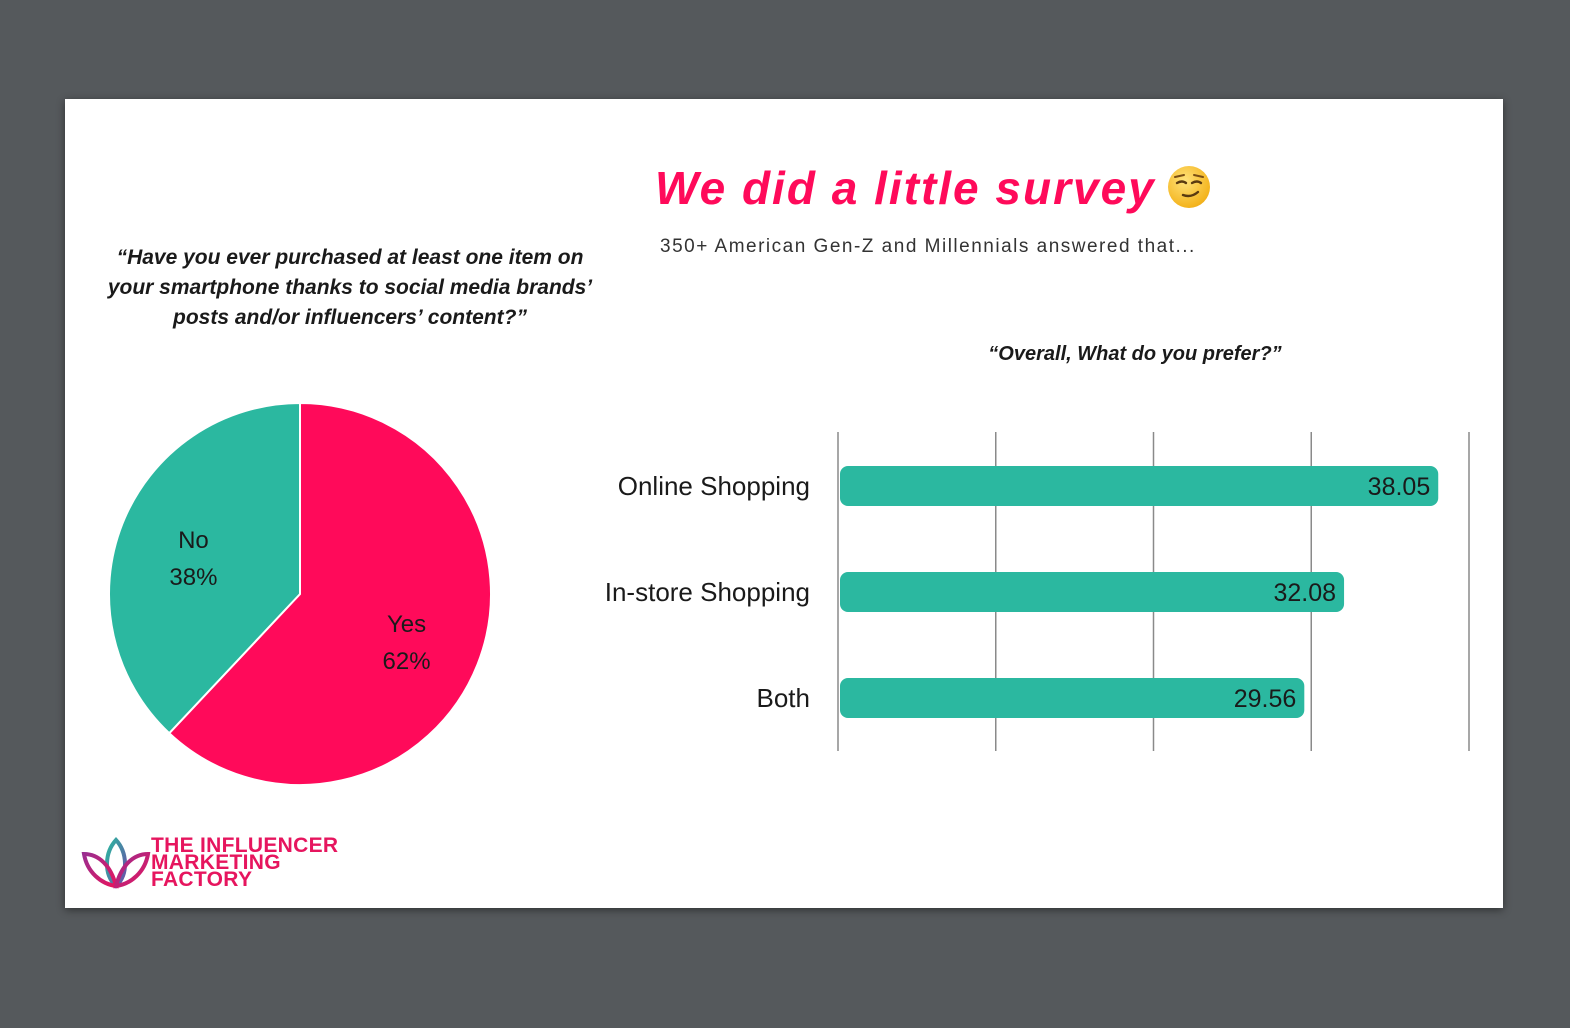  I want to click on bar-category-label: Both, so click(784, 698).